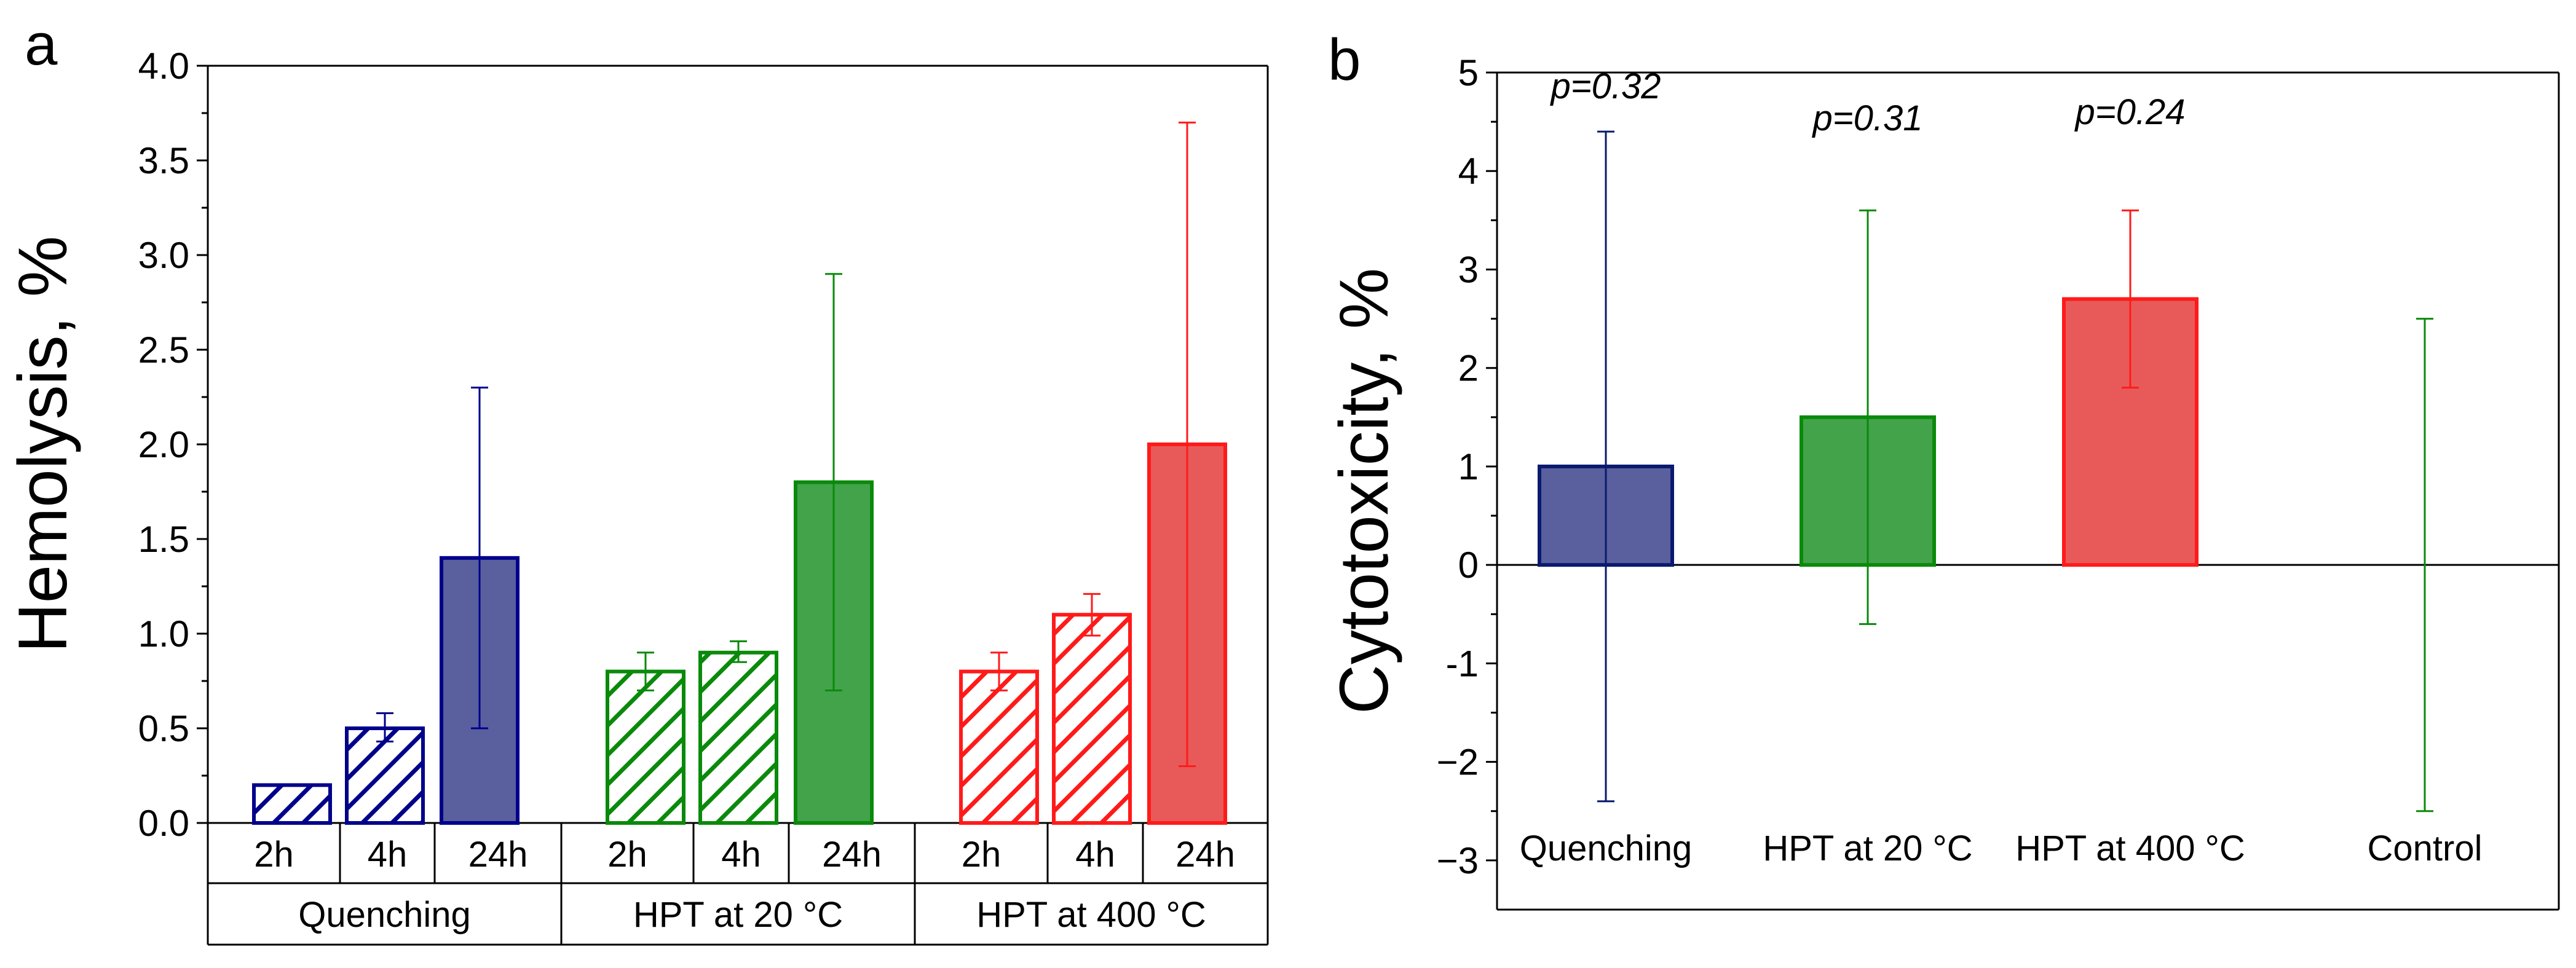 Image resolution: width=2576 pixels, height=968 pixels. What do you see at coordinates (1344, 60) in the screenshot?
I see `panel-b-letter: b` at bounding box center [1344, 60].